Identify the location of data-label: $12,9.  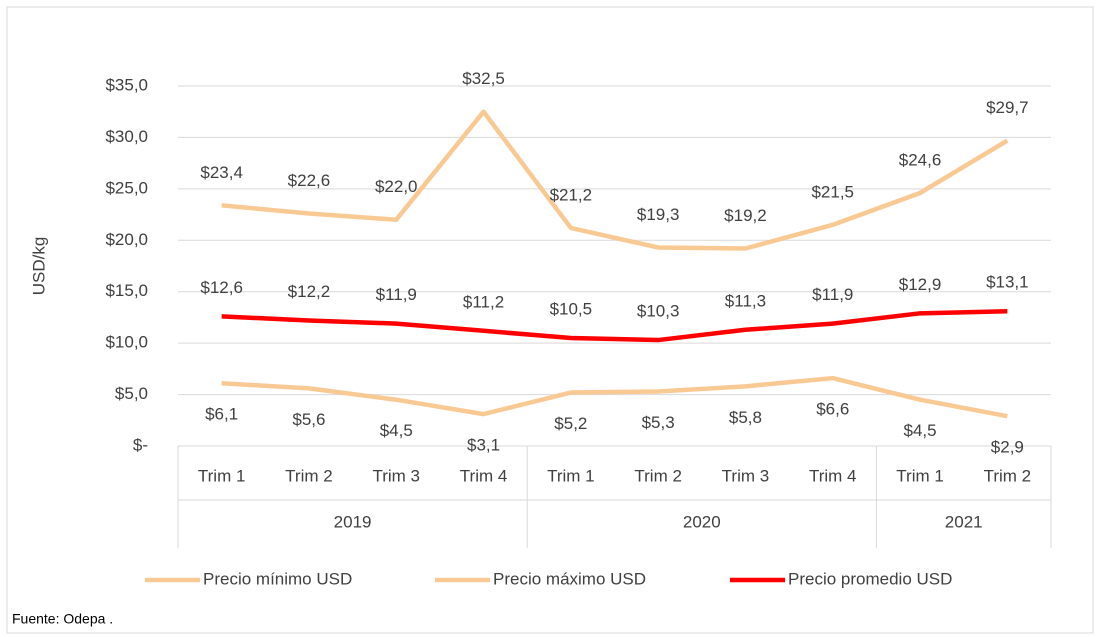
(920, 284).